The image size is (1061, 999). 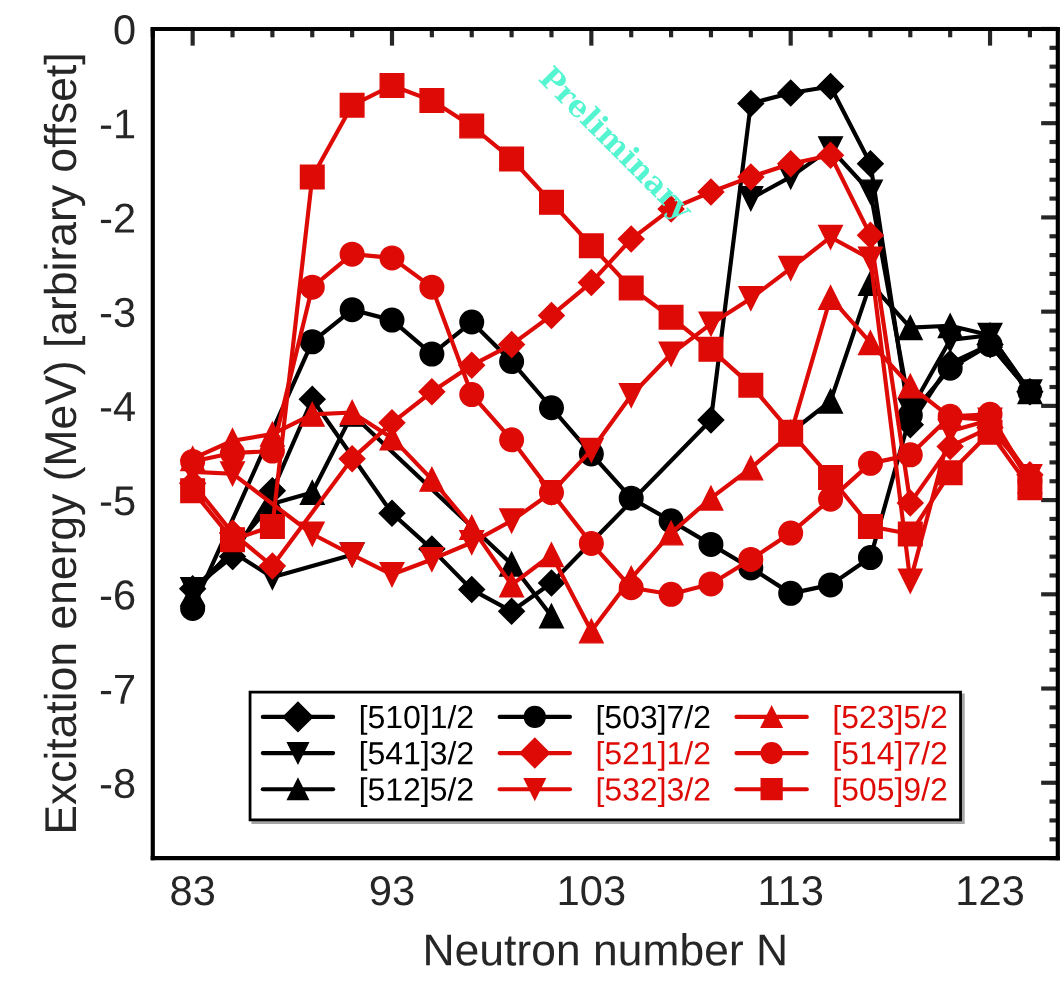 What do you see at coordinates (392, 890) in the screenshot?
I see `x-tick-label: 93` at bounding box center [392, 890].